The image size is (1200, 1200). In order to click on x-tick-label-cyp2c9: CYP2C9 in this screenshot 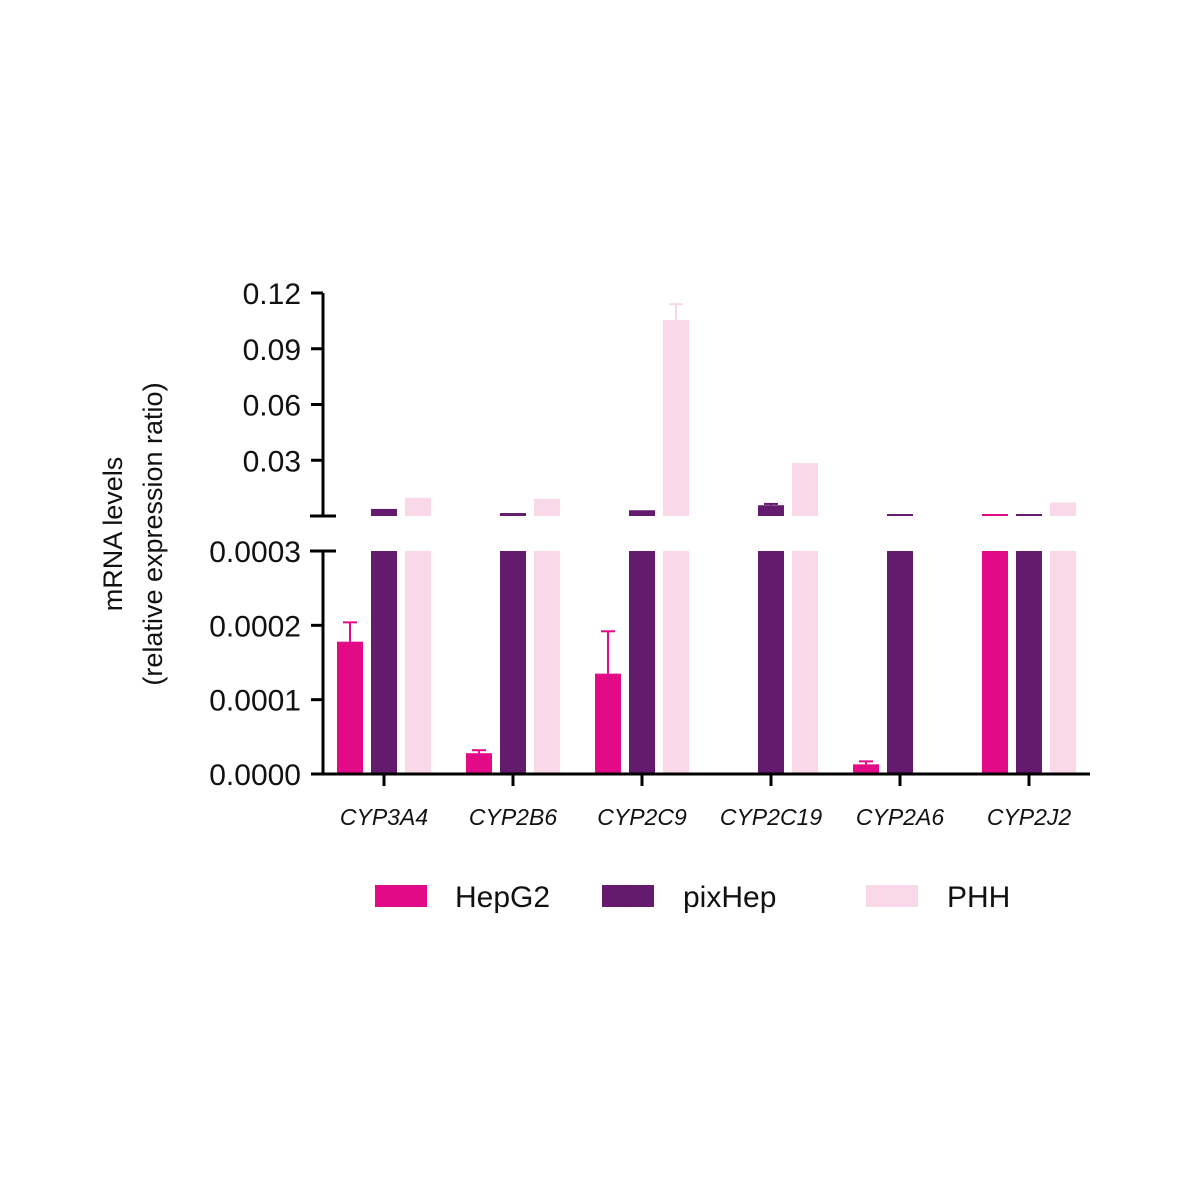, I will do `click(642, 817)`.